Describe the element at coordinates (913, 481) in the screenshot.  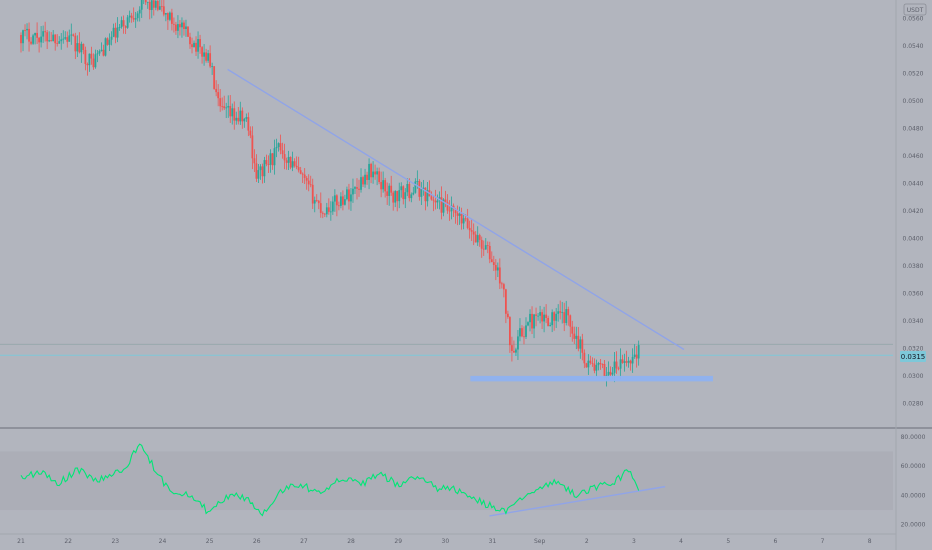
I see `rsi-axis: 80.0000 60.0000 40.0000 20.0000` at that location.